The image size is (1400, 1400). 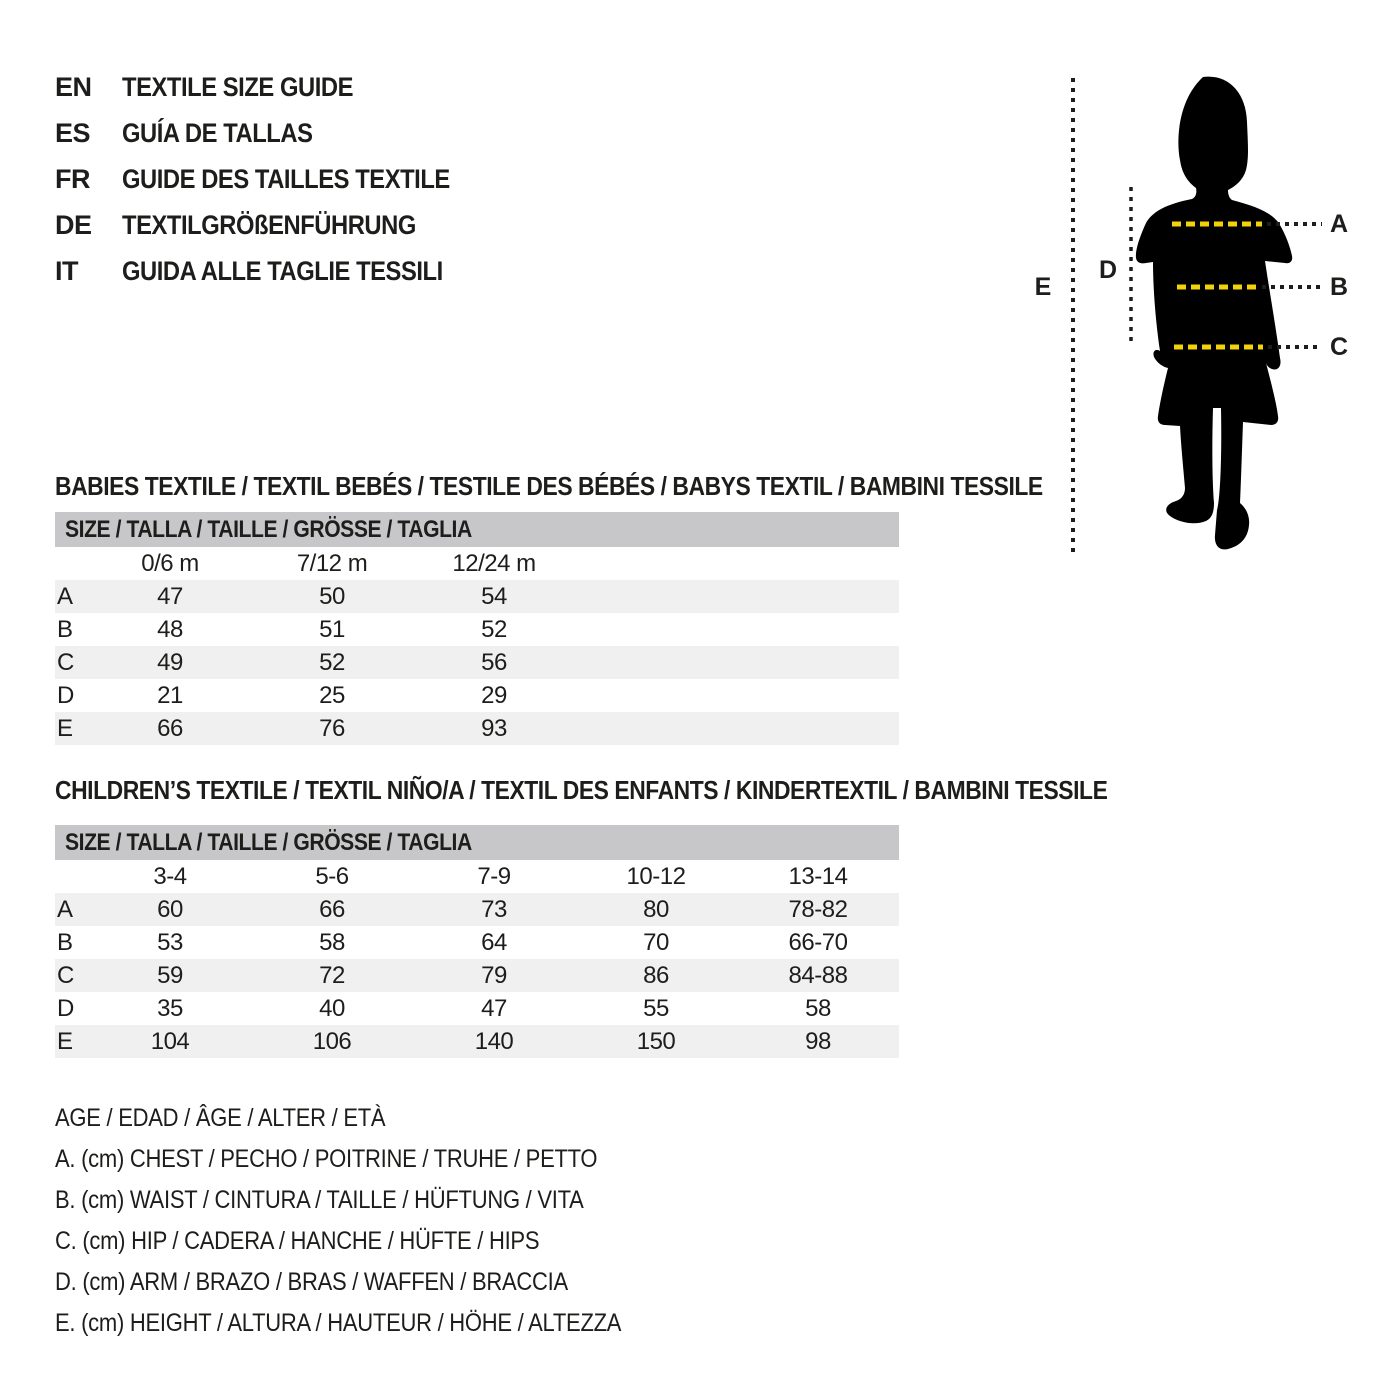 What do you see at coordinates (818, 942) in the screenshot?
I see `table-value: 66-70` at bounding box center [818, 942].